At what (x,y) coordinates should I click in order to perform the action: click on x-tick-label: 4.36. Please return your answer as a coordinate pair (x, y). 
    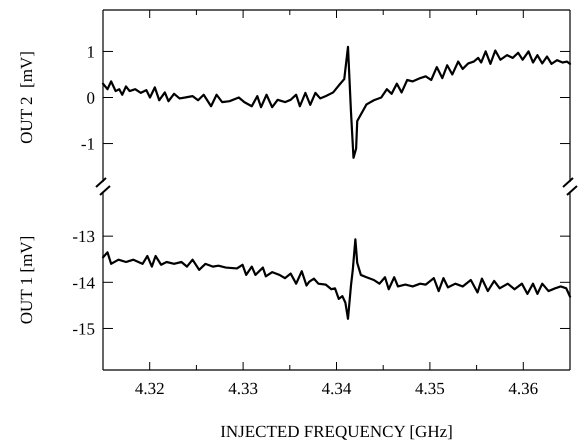
    Looking at the image, I should click on (523, 388).